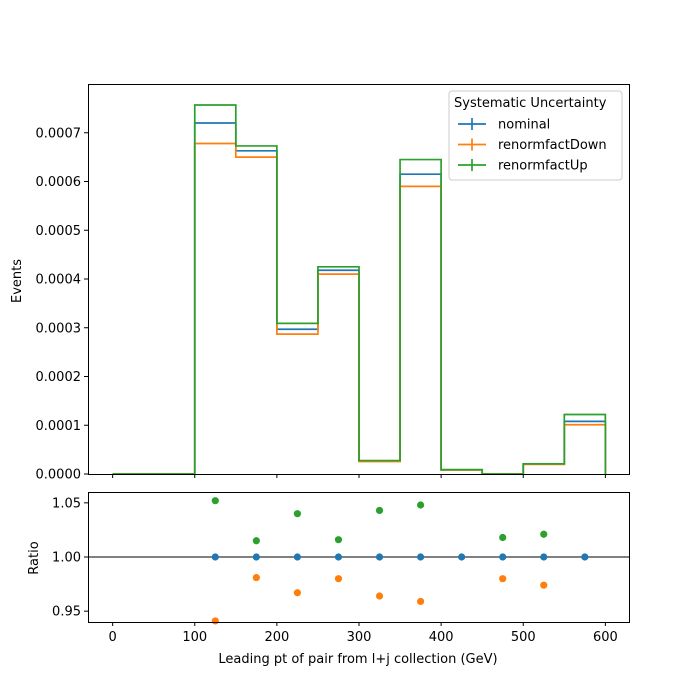  I want to click on legend-entry-renormfactDown: renormfactDown, so click(532, 145).